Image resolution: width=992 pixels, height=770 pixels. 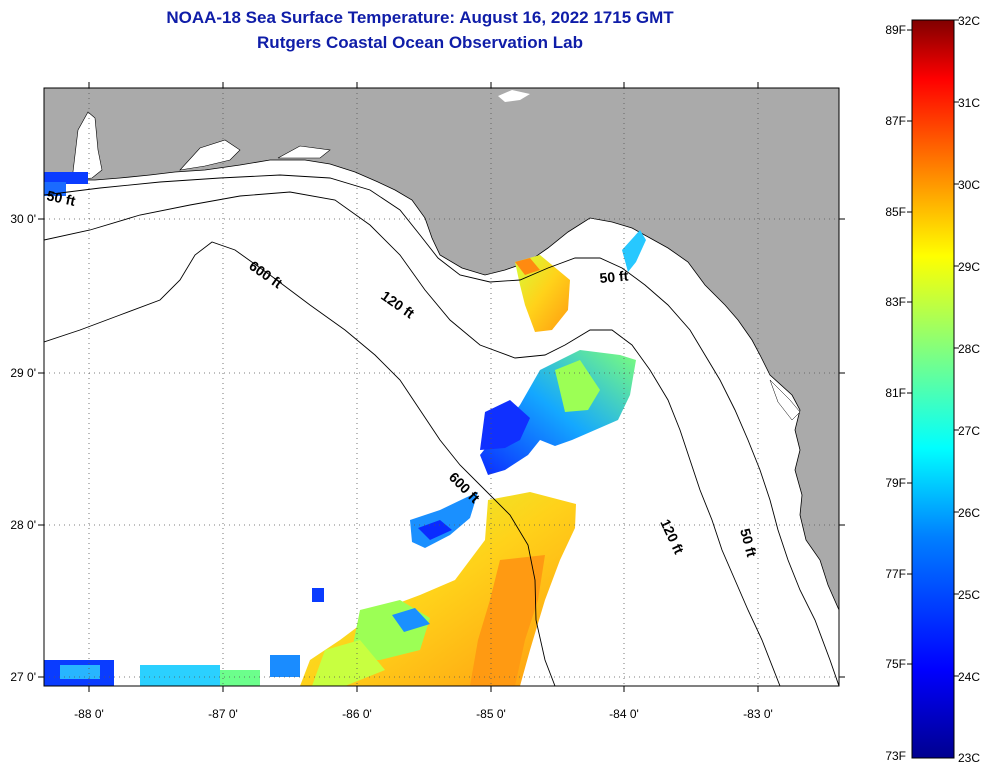 What do you see at coordinates (895, 574) in the screenshot?
I see `cb-f-77: 77F` at bounding box center [895, 574].